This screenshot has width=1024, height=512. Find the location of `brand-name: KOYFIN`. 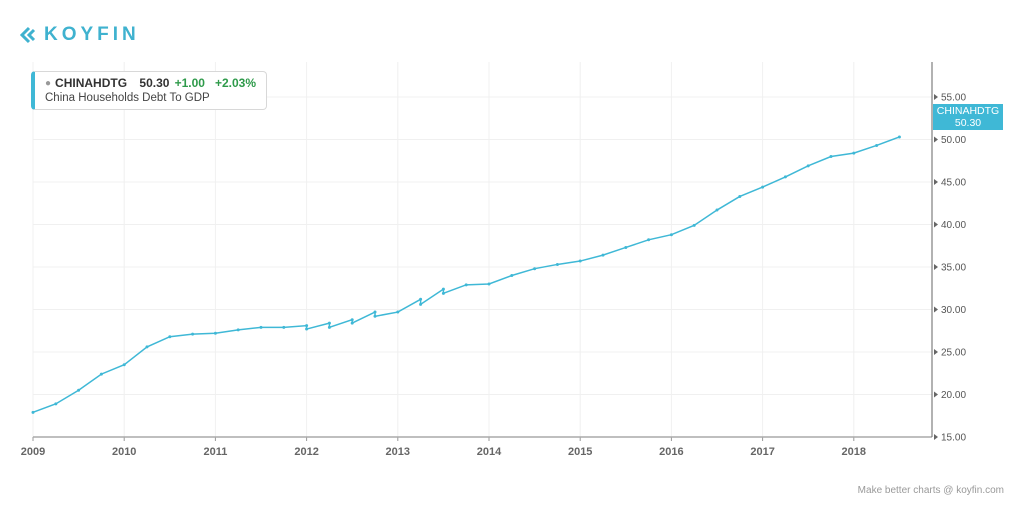

brand-name: KOYFIN is located at coordinates (92, 34).